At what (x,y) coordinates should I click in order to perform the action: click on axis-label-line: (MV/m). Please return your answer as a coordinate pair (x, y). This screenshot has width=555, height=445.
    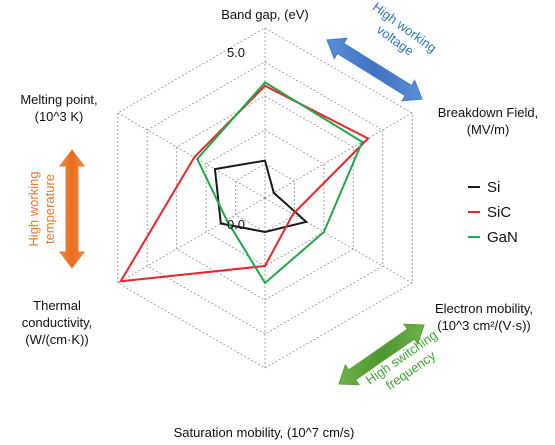
    Looking at the image, I should click on (488, 129).